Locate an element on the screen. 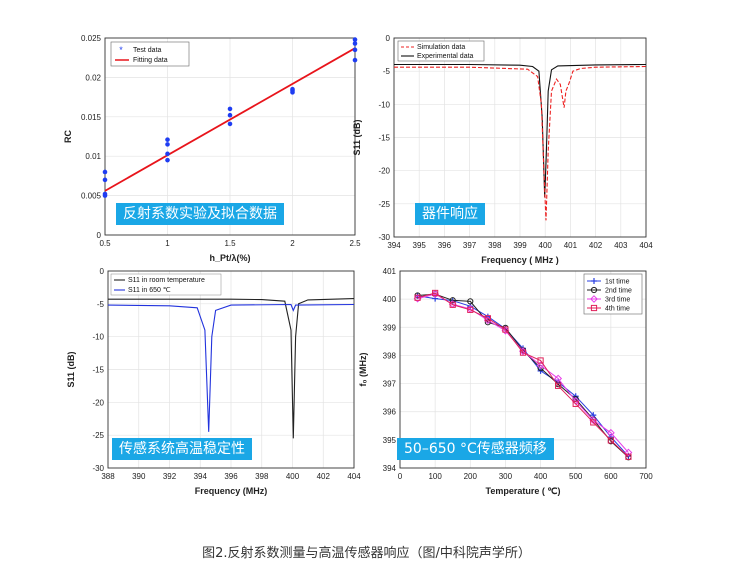 The image size is (733, 584). y-tick-label: 0.015 is located at coordinates (91, 117).